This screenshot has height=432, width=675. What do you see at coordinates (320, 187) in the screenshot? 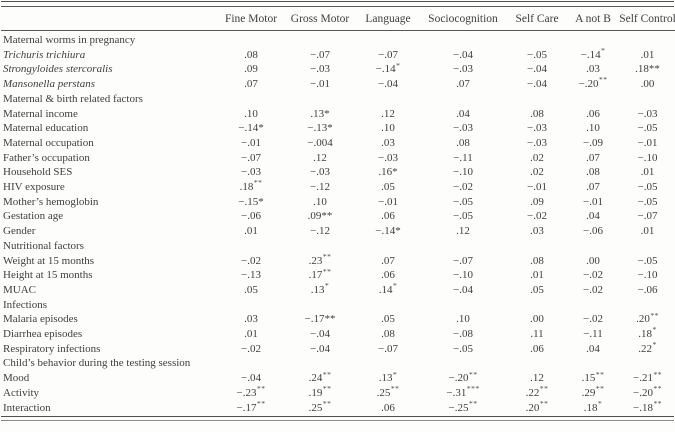
I see `correlation-value: −.12` at bounding box center [320, 187].